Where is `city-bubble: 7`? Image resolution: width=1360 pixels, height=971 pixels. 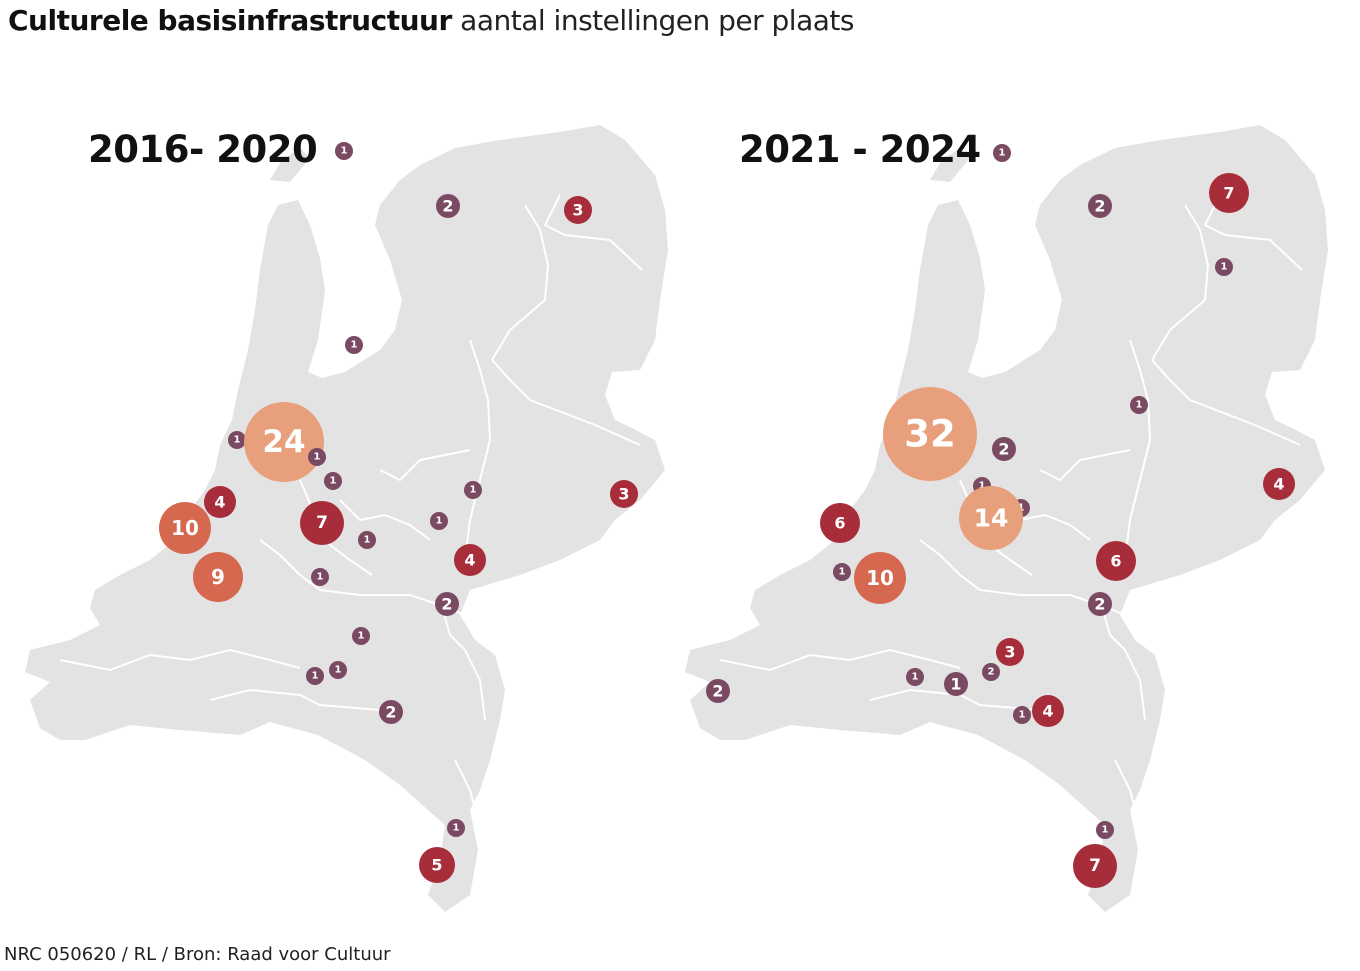 city-bubble: 7 is located at coordinates (1229, 193).